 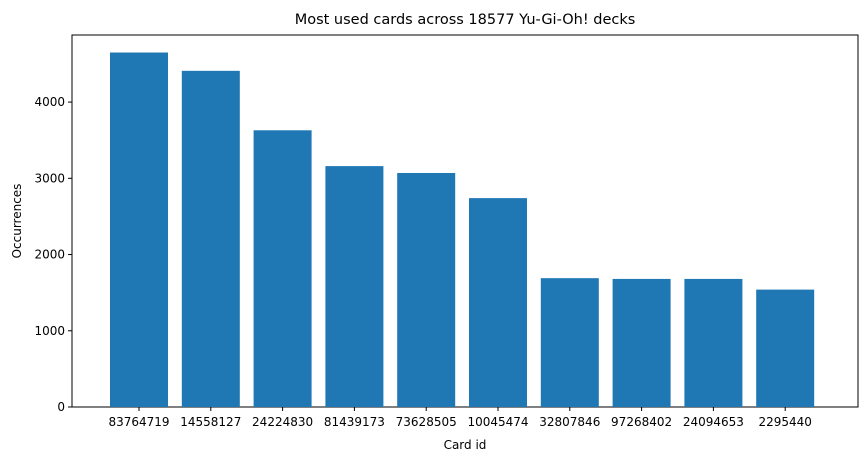 What do you see at coordinates (784, 422) in the screenshot?
I see `x-tick-label: 2295440` at bounding box center [784, 422].